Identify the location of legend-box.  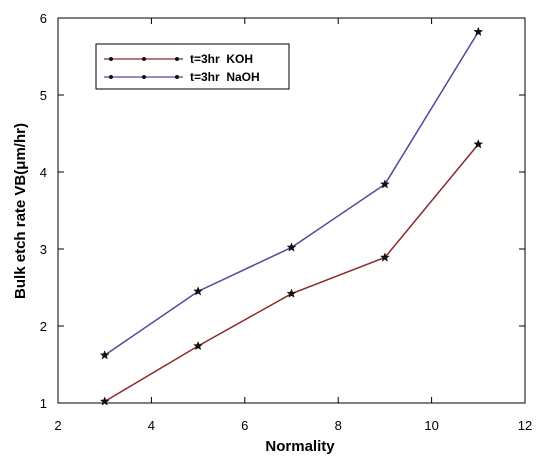
(192, 66).